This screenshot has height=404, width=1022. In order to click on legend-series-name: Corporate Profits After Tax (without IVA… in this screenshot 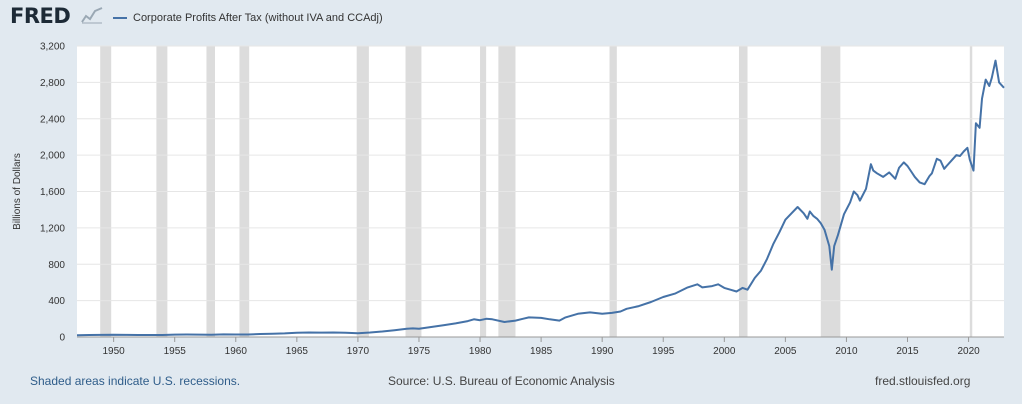, I will do `click(258, 18)`.